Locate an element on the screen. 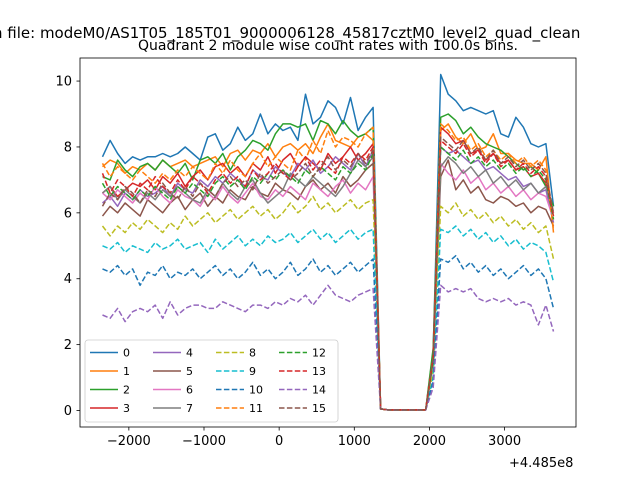  legend-label-2: 2 is located at coordinates (126, 390).